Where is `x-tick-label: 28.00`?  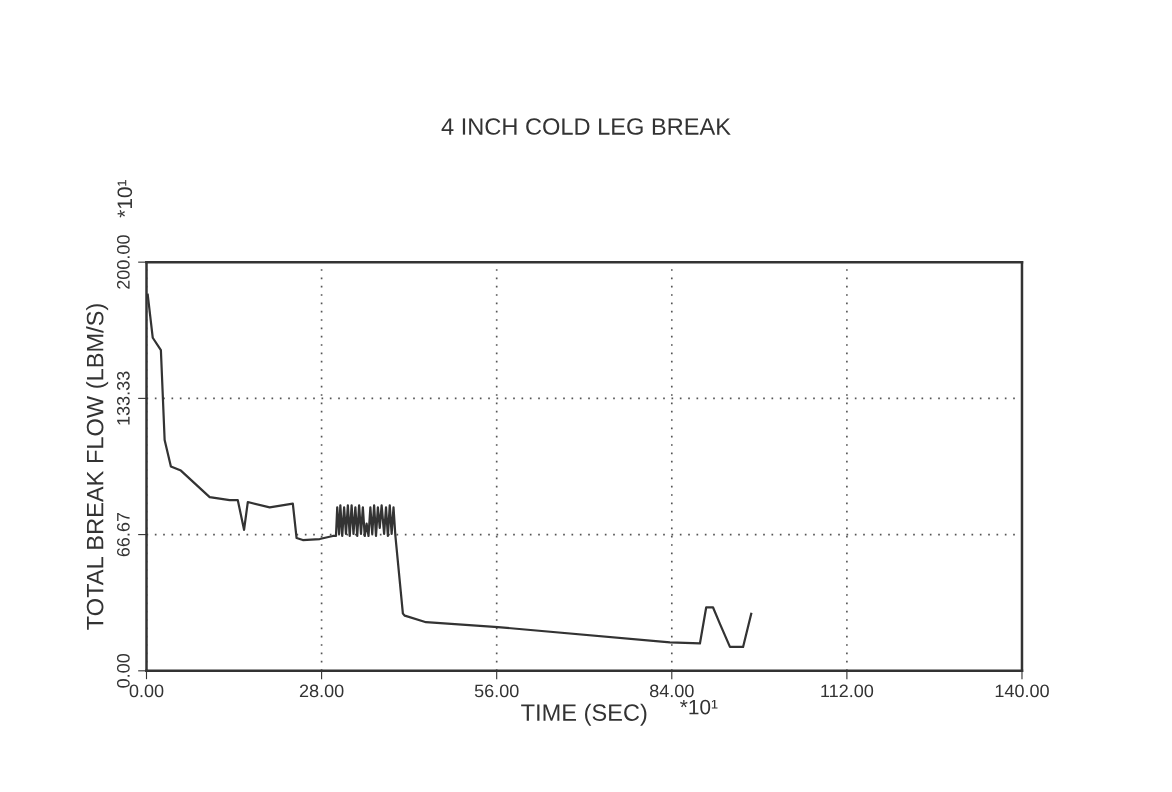
x-tick-label: 28.00 is located at coordinates (321, 691).